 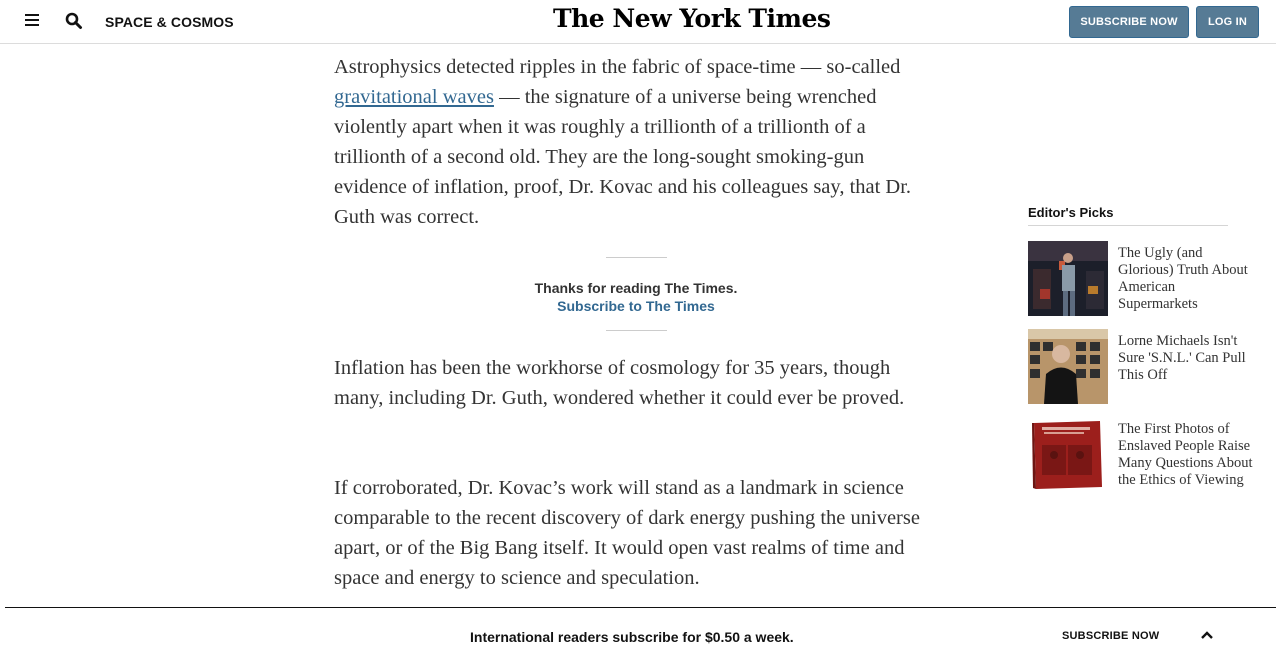 I want to click on chevron-up-icon, so click(x=1207, y=635).